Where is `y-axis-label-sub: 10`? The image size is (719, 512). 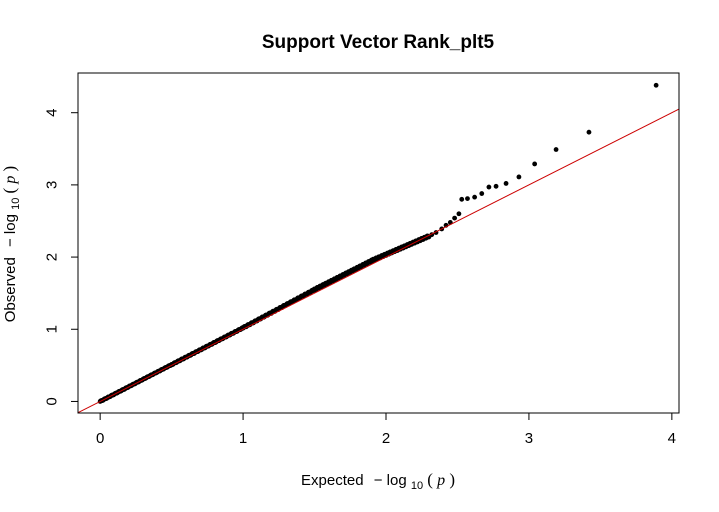 y-axis-label-sub: 10 is located at coordinates (16, 204).